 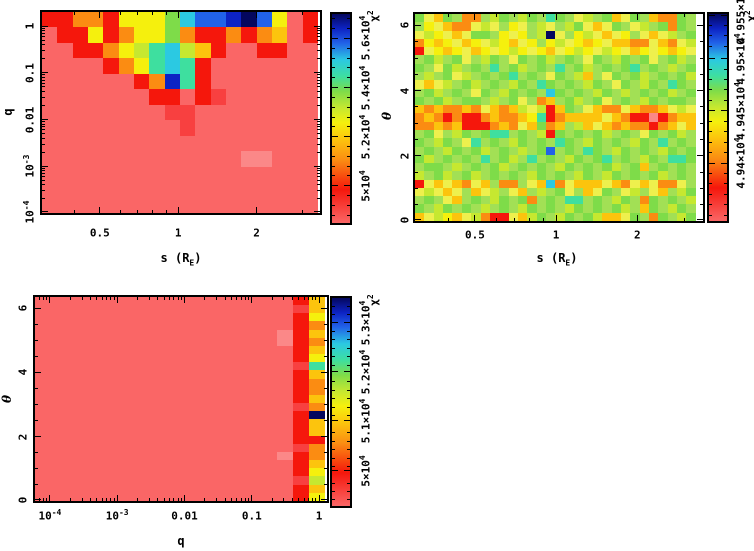 I want to click on colorbar-tick-label: 4.94×104, so click(x=740, y=163).